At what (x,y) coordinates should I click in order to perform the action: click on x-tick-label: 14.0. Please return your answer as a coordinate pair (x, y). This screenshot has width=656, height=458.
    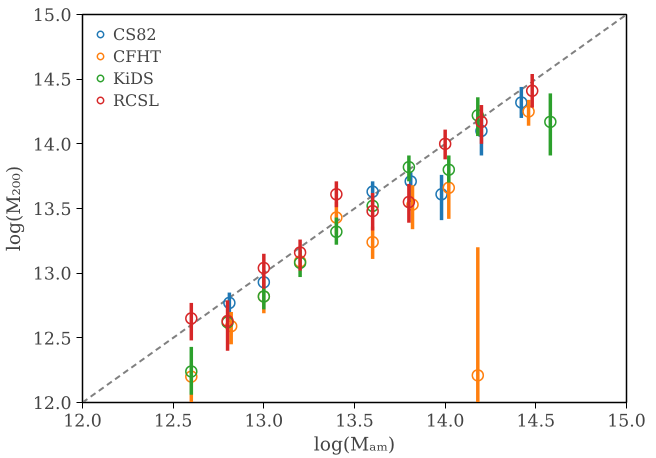
    Looking at the image, I should click on (445, 422).